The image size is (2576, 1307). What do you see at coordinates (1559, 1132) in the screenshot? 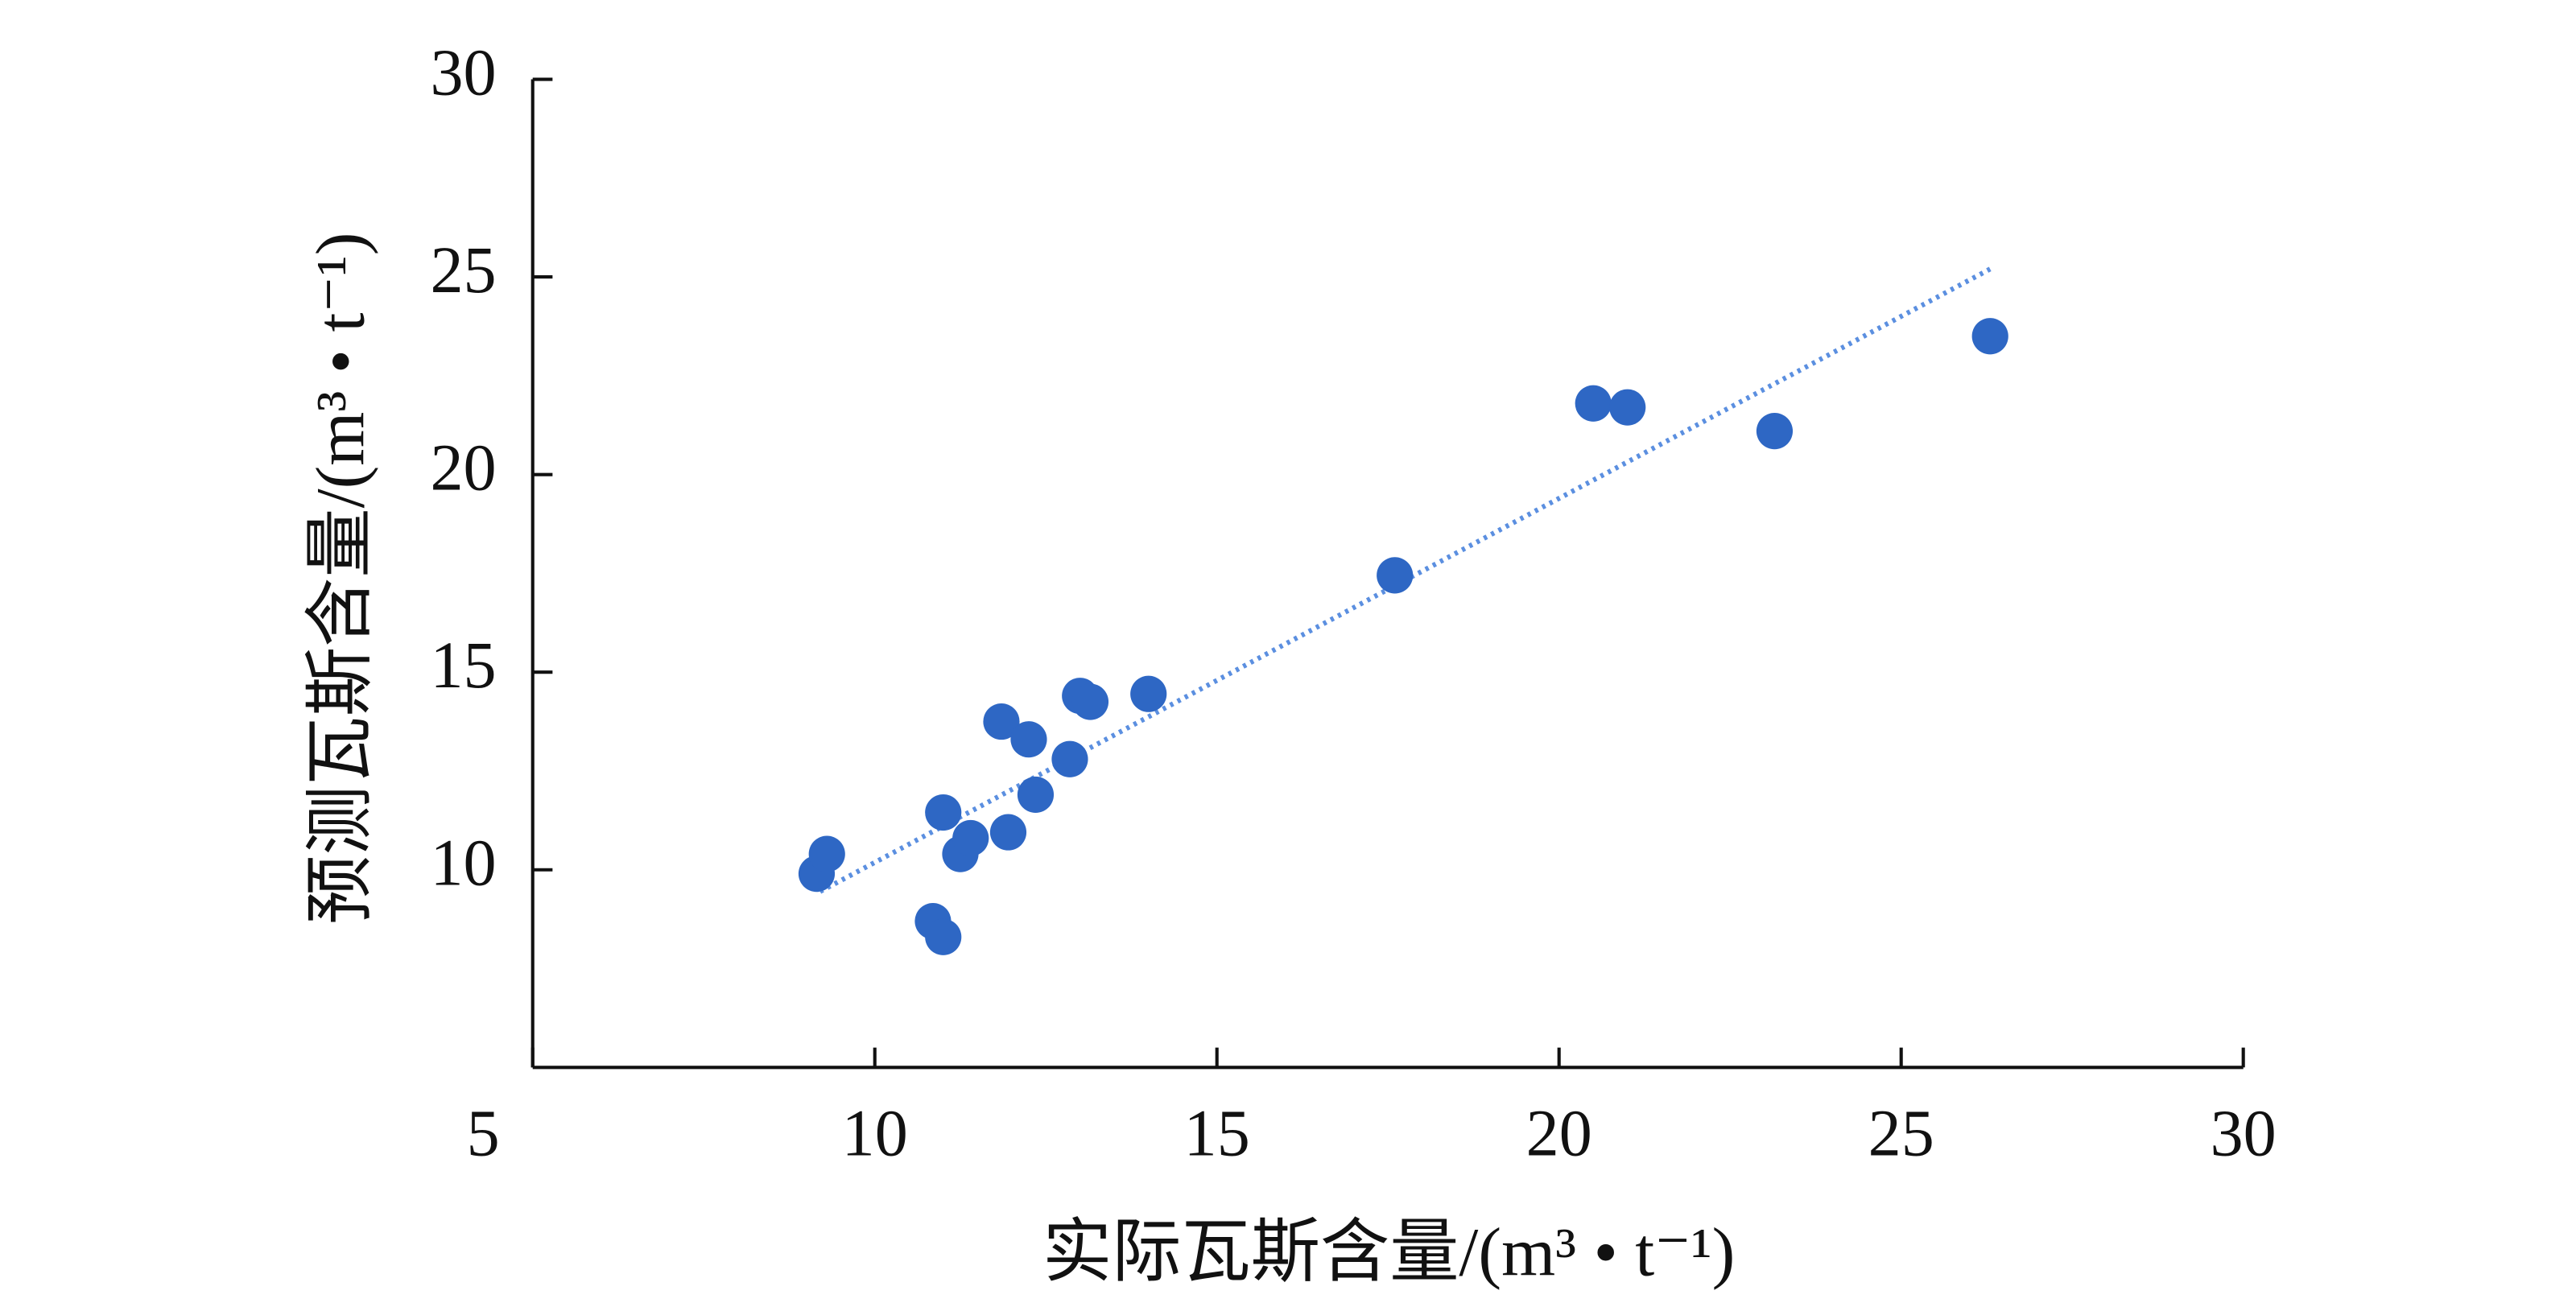
I see `x-tick-label: 20` at bounding box center [1559, 1132].